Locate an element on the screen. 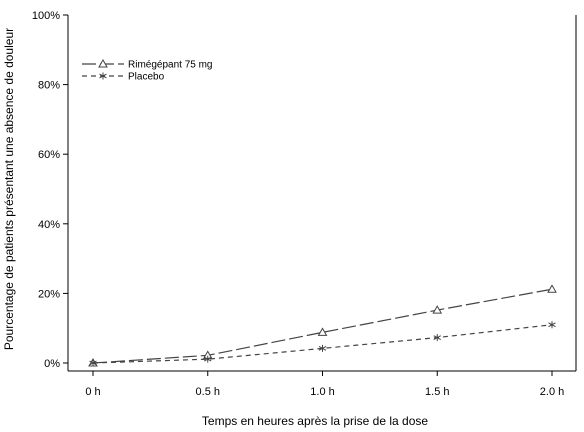 The width and height of the screenshot is (584, 432). legend-entry: Placebo is located at coordinates (123, 77).